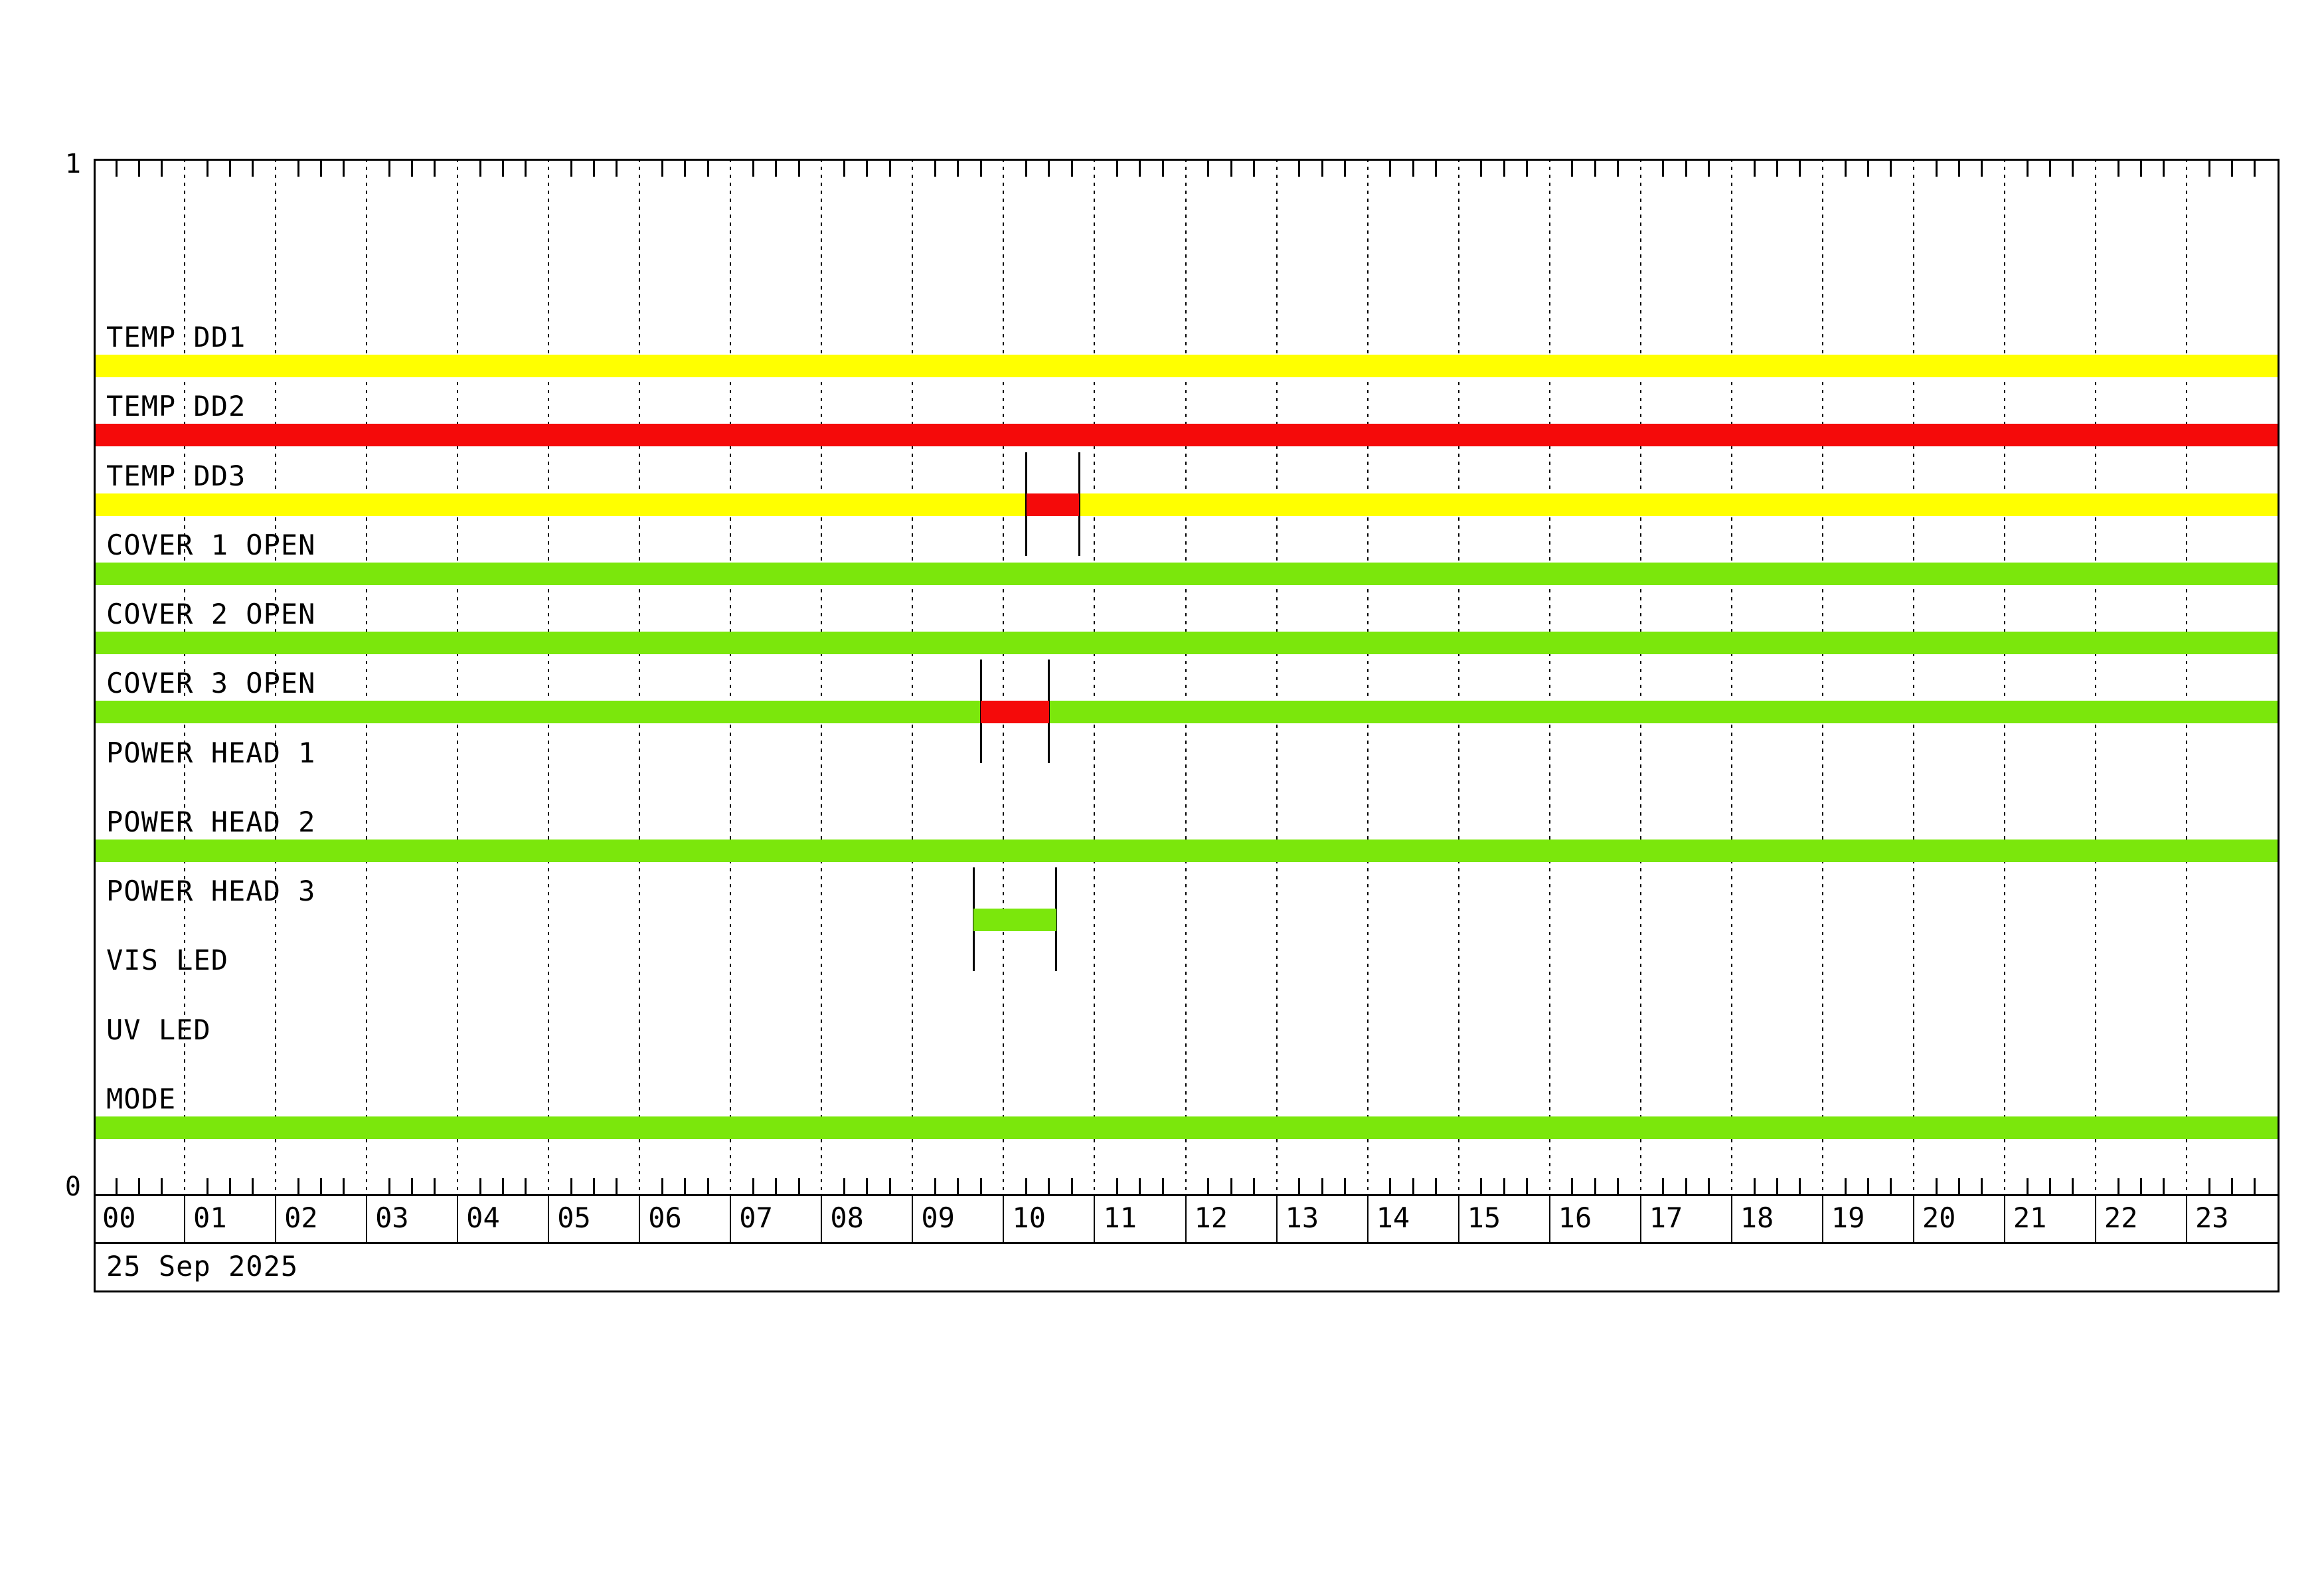 The height and width of the screenshot is (1594, 2324). I want to click on hour-label: 17, so click(1666, 1217).